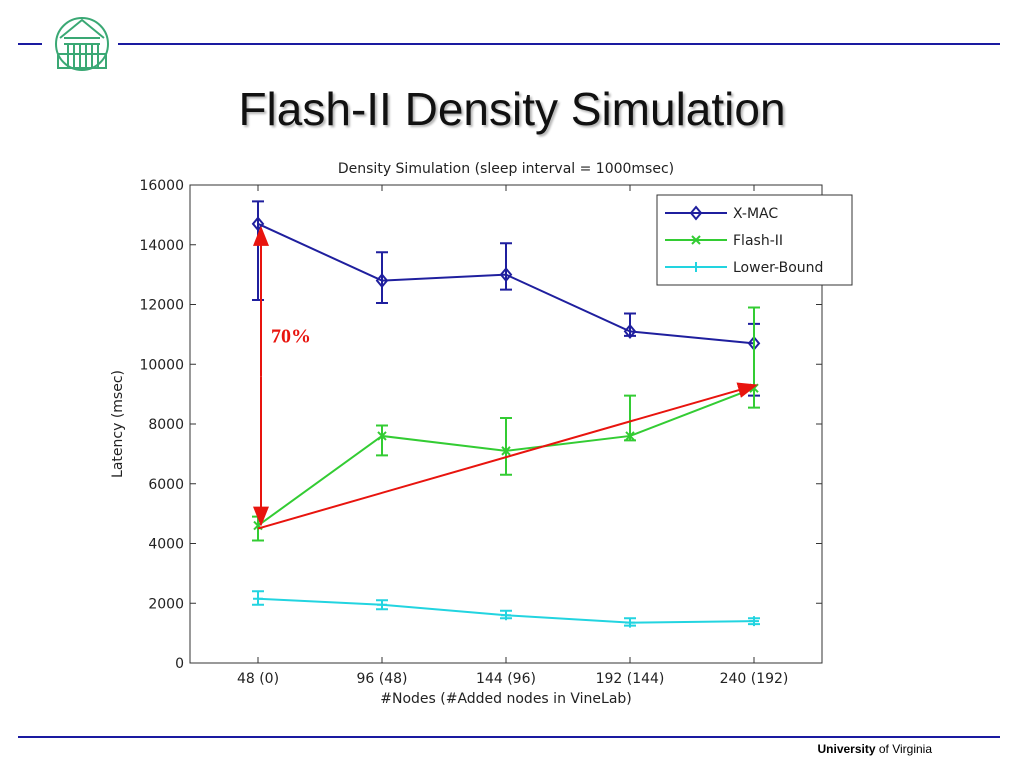  I want to click on x-axis-label: #Nodes (#Added nodes in VineLab), so click(506, 699).